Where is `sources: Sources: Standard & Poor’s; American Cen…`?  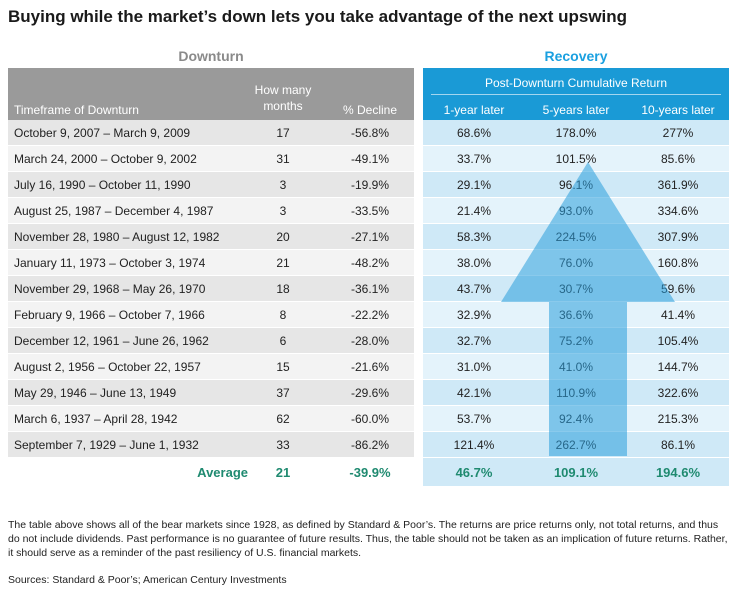 sources: Sources: Standard & Poor’s; American Cen… is located at coordinates (147, 580).